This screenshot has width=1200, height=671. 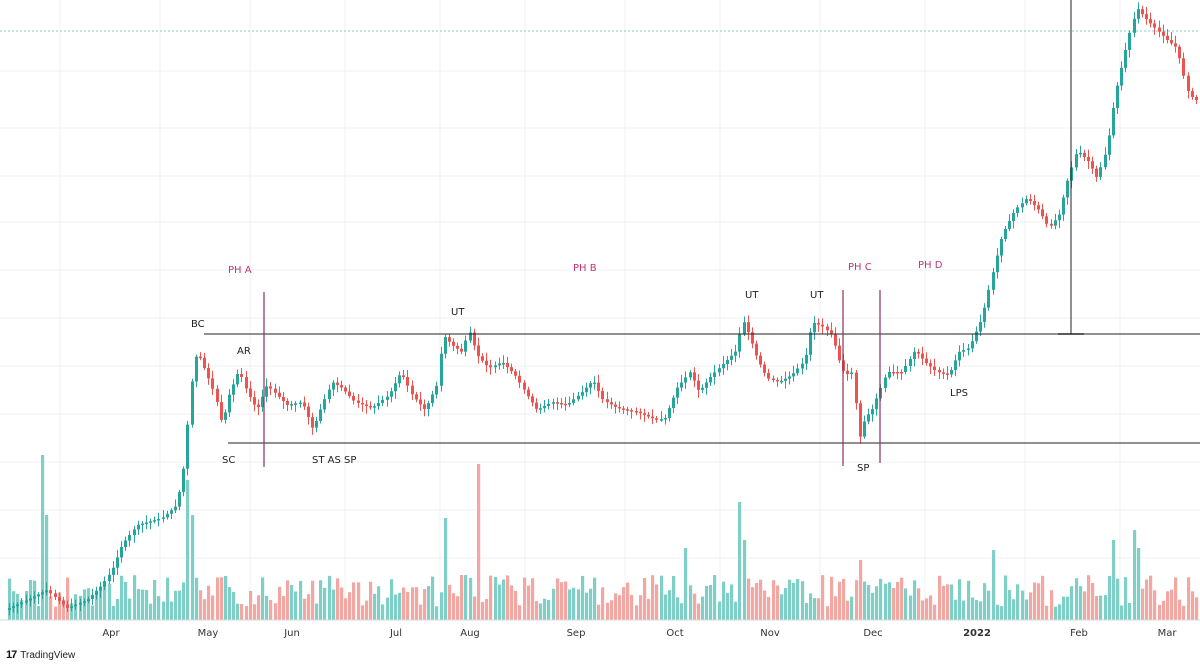 What do you see at coordinates (576, 633) in the screenshot?
I see `x-tick-label-sep: Sep` at bounding box center [576, 633].